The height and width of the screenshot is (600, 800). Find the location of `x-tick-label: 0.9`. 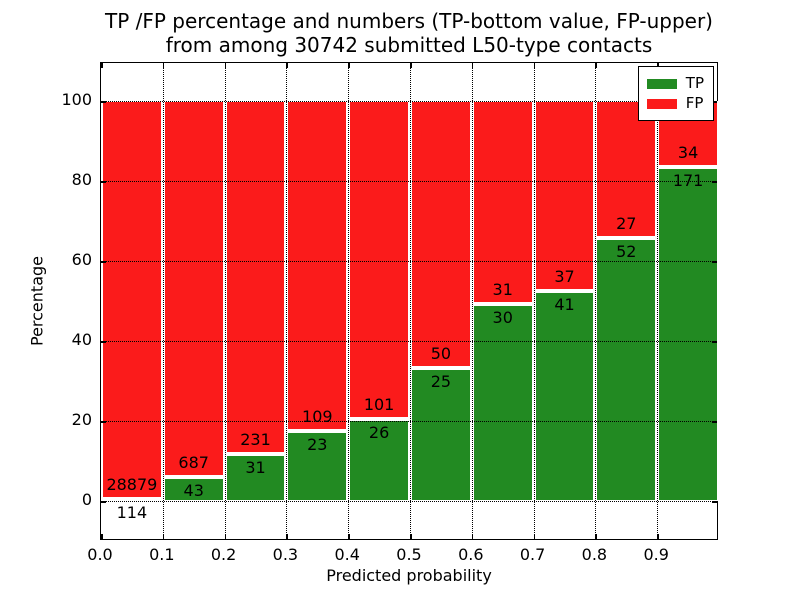

x-tick-label: 0.9 is located at coordinates (656, 554).